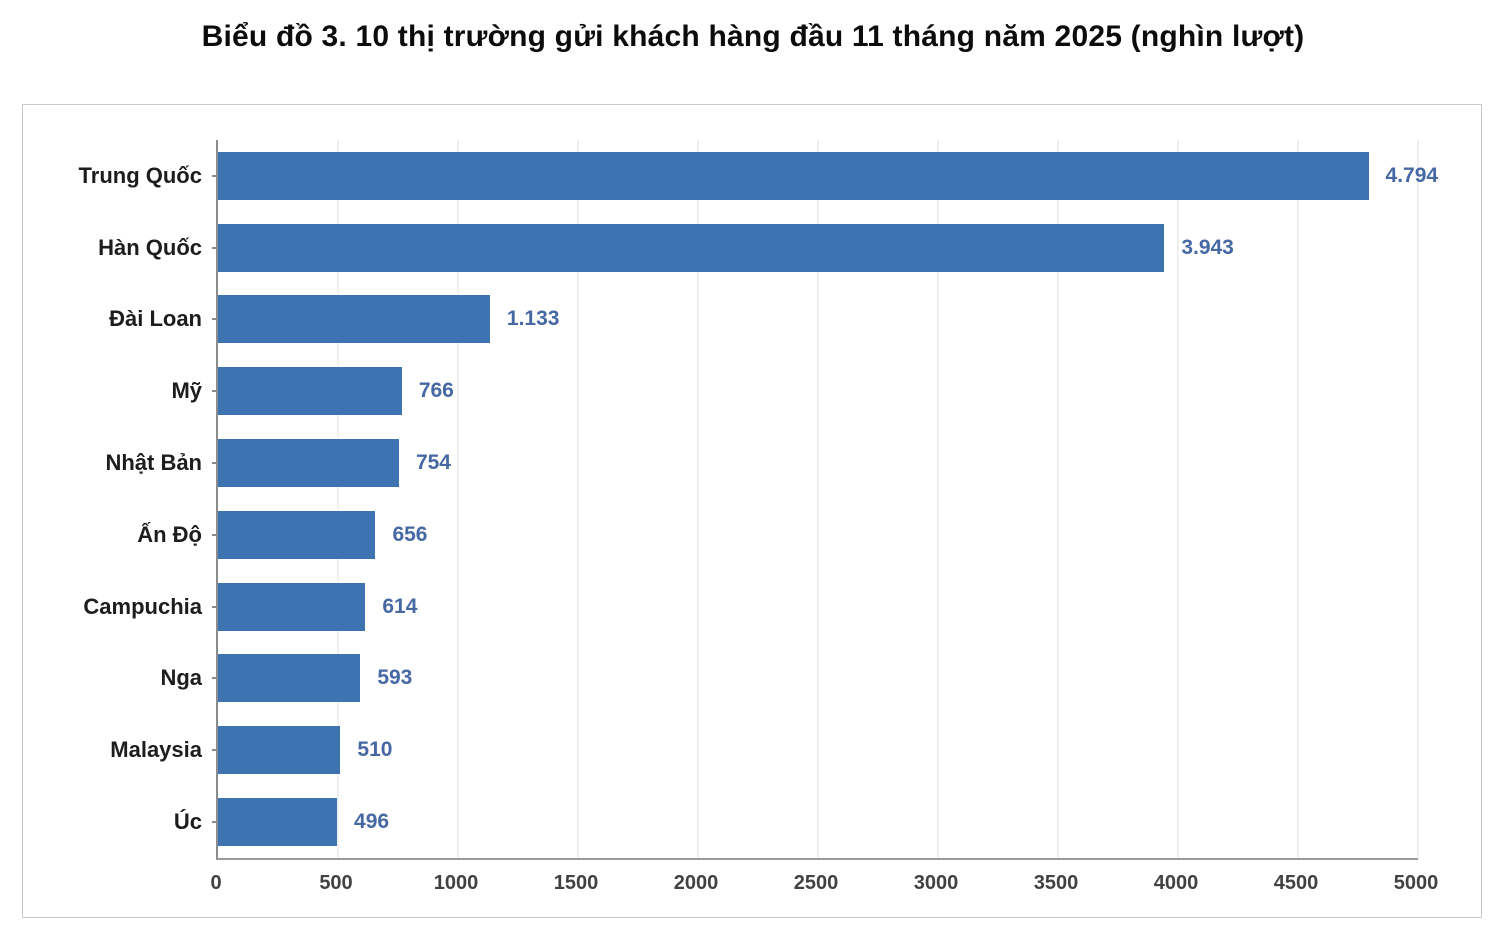 This screenshot has width=1506, height=938. What do you see at coordinates (169, 534) in the screenshot?
I see `category-label: Ấn Độ` at bounding box center [169, 534].